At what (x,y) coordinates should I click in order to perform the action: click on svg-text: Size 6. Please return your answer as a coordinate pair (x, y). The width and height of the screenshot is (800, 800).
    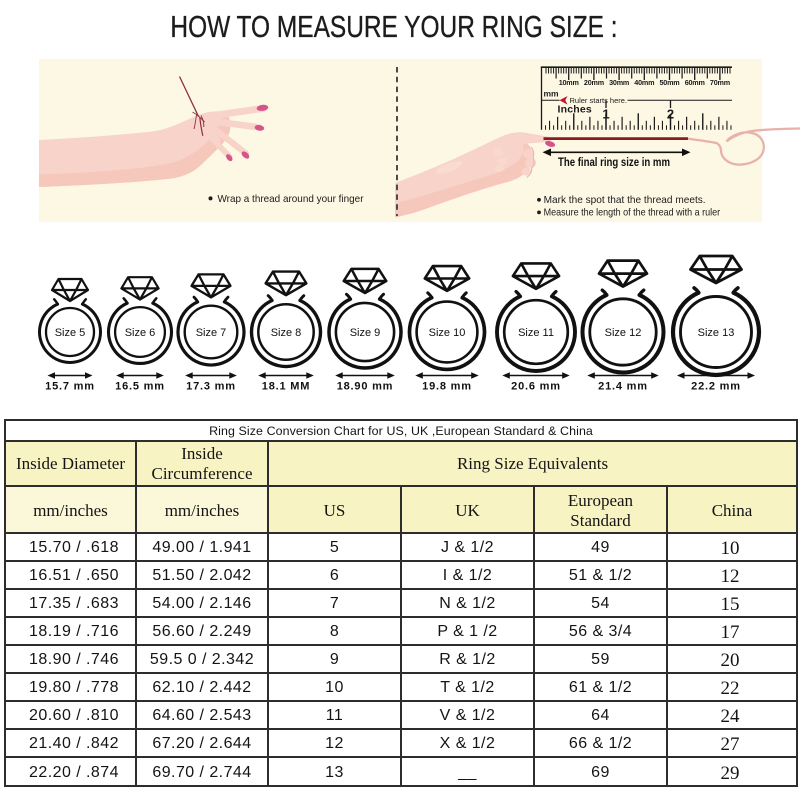
    Looking at the image, I should click on (140, 333).